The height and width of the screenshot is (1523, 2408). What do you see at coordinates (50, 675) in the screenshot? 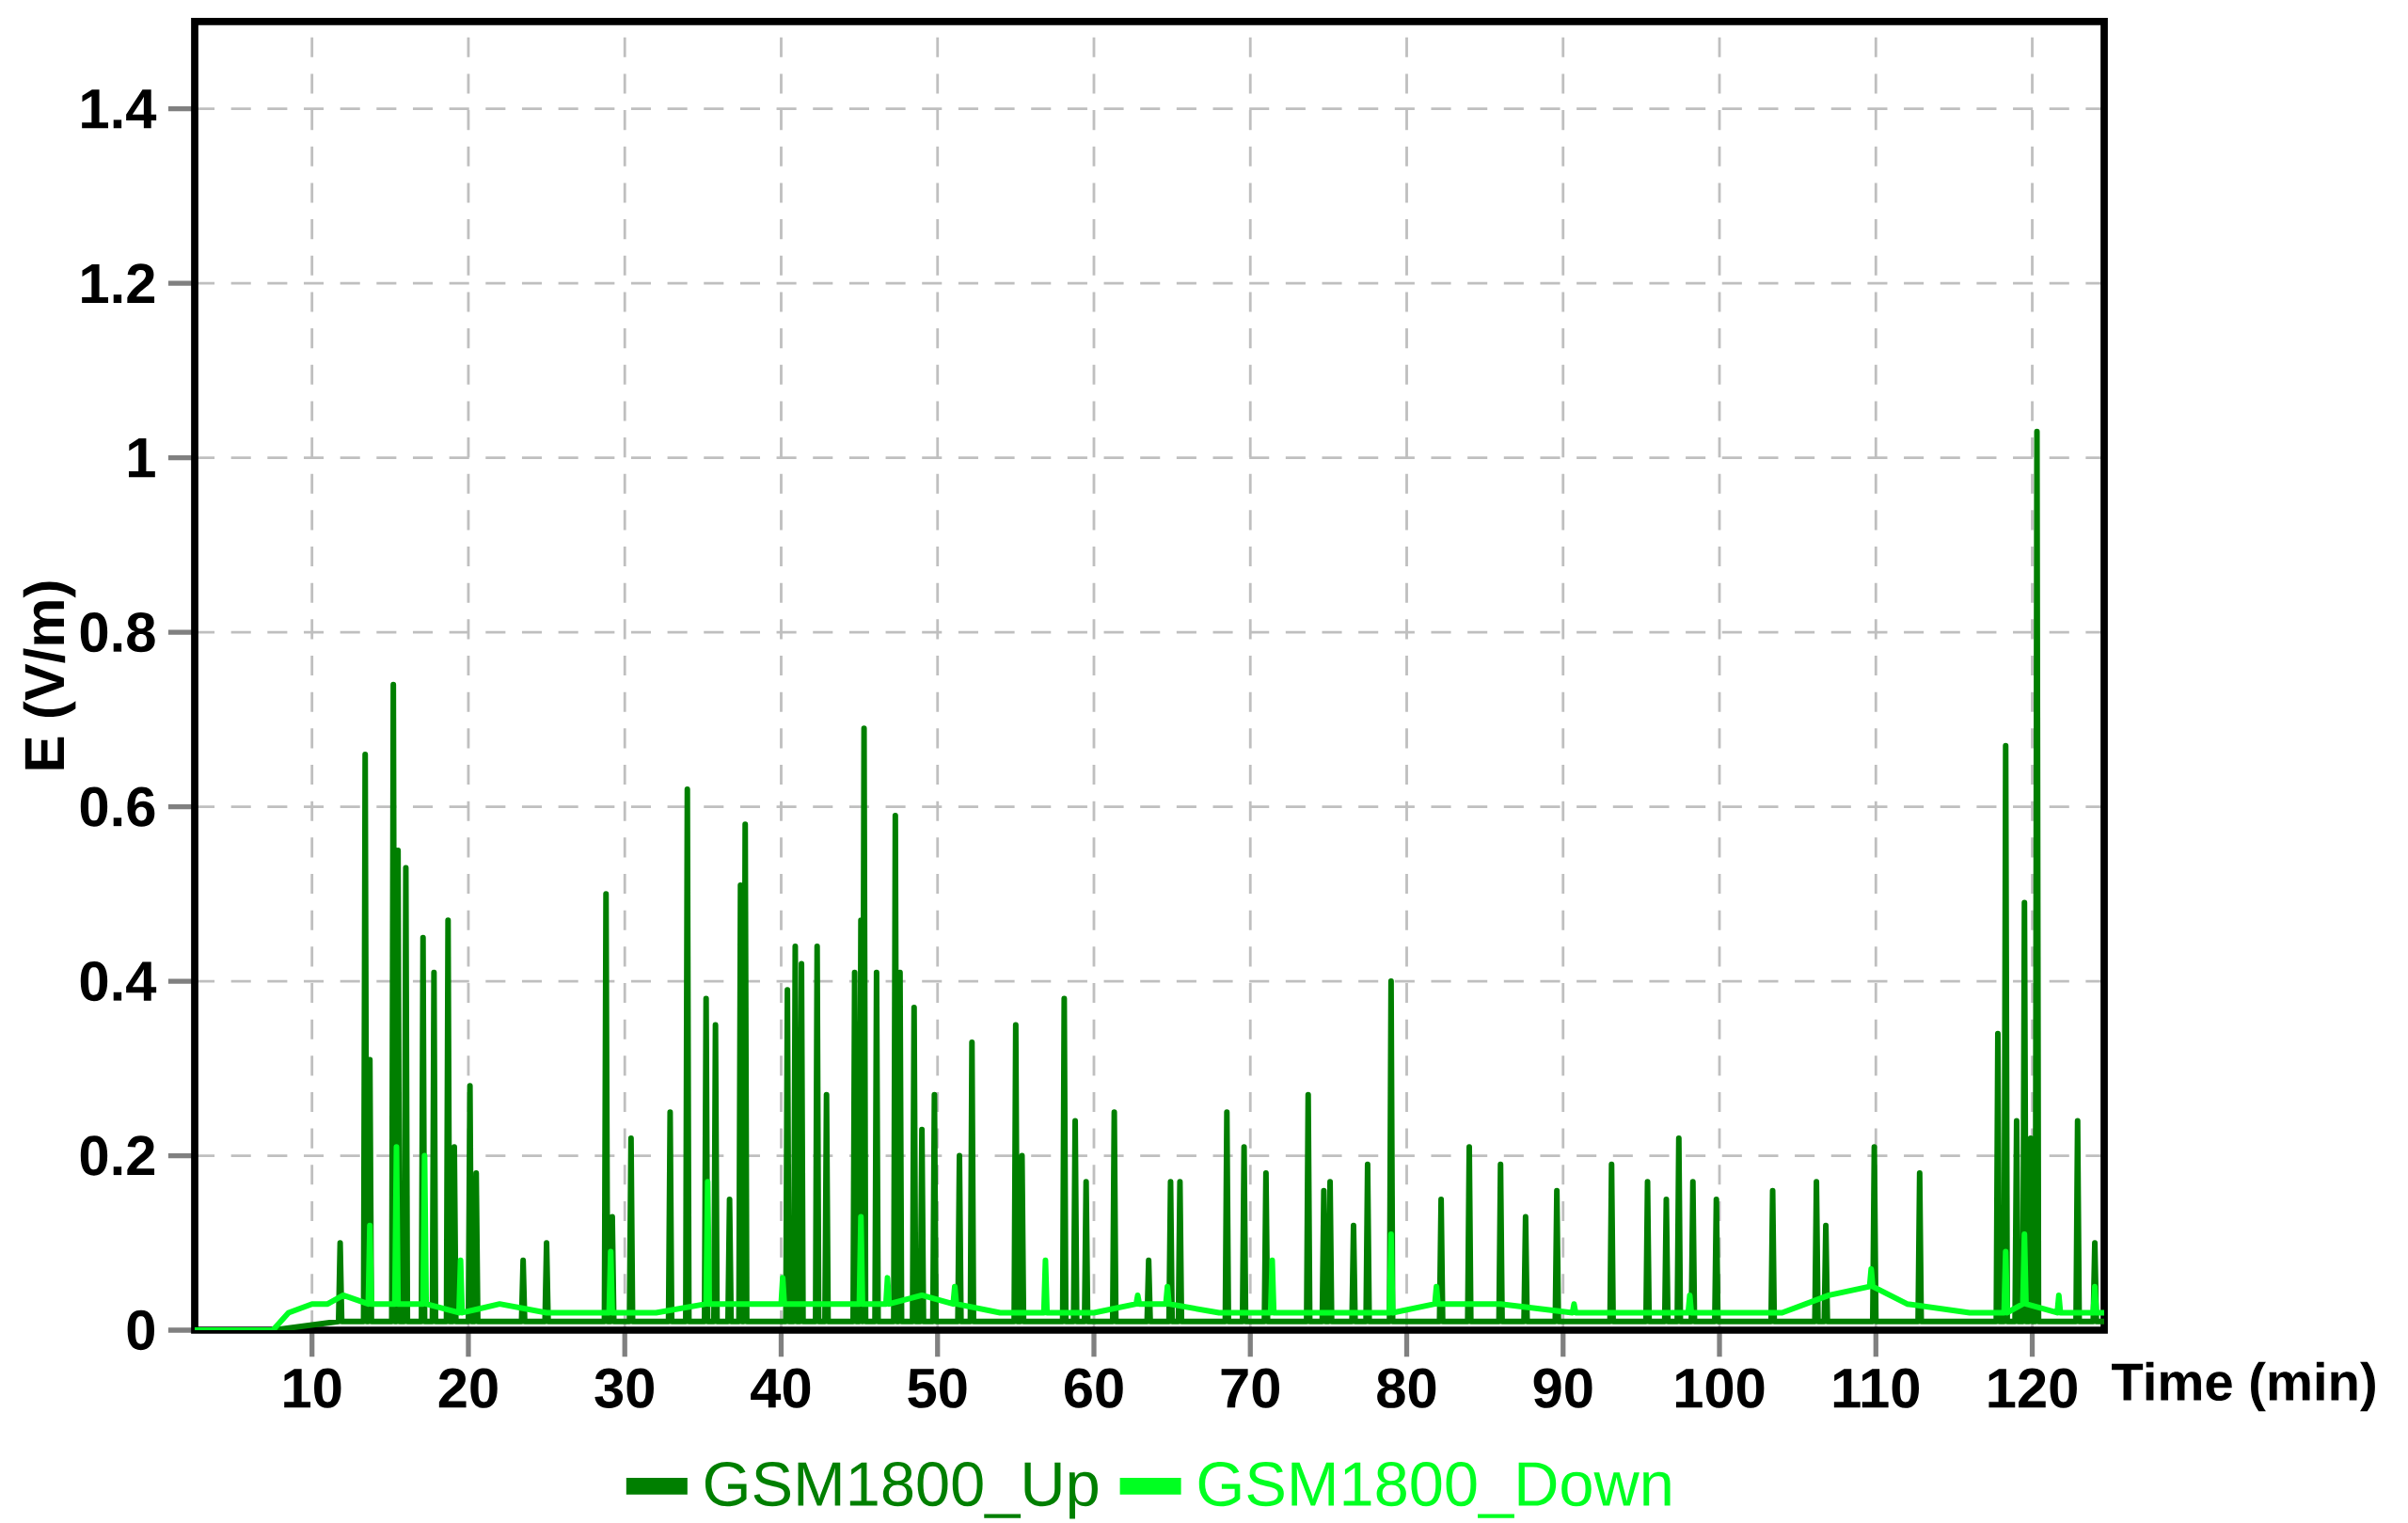
I see `y-axis-title: E (V/m)` at bounding box center [50, 675].